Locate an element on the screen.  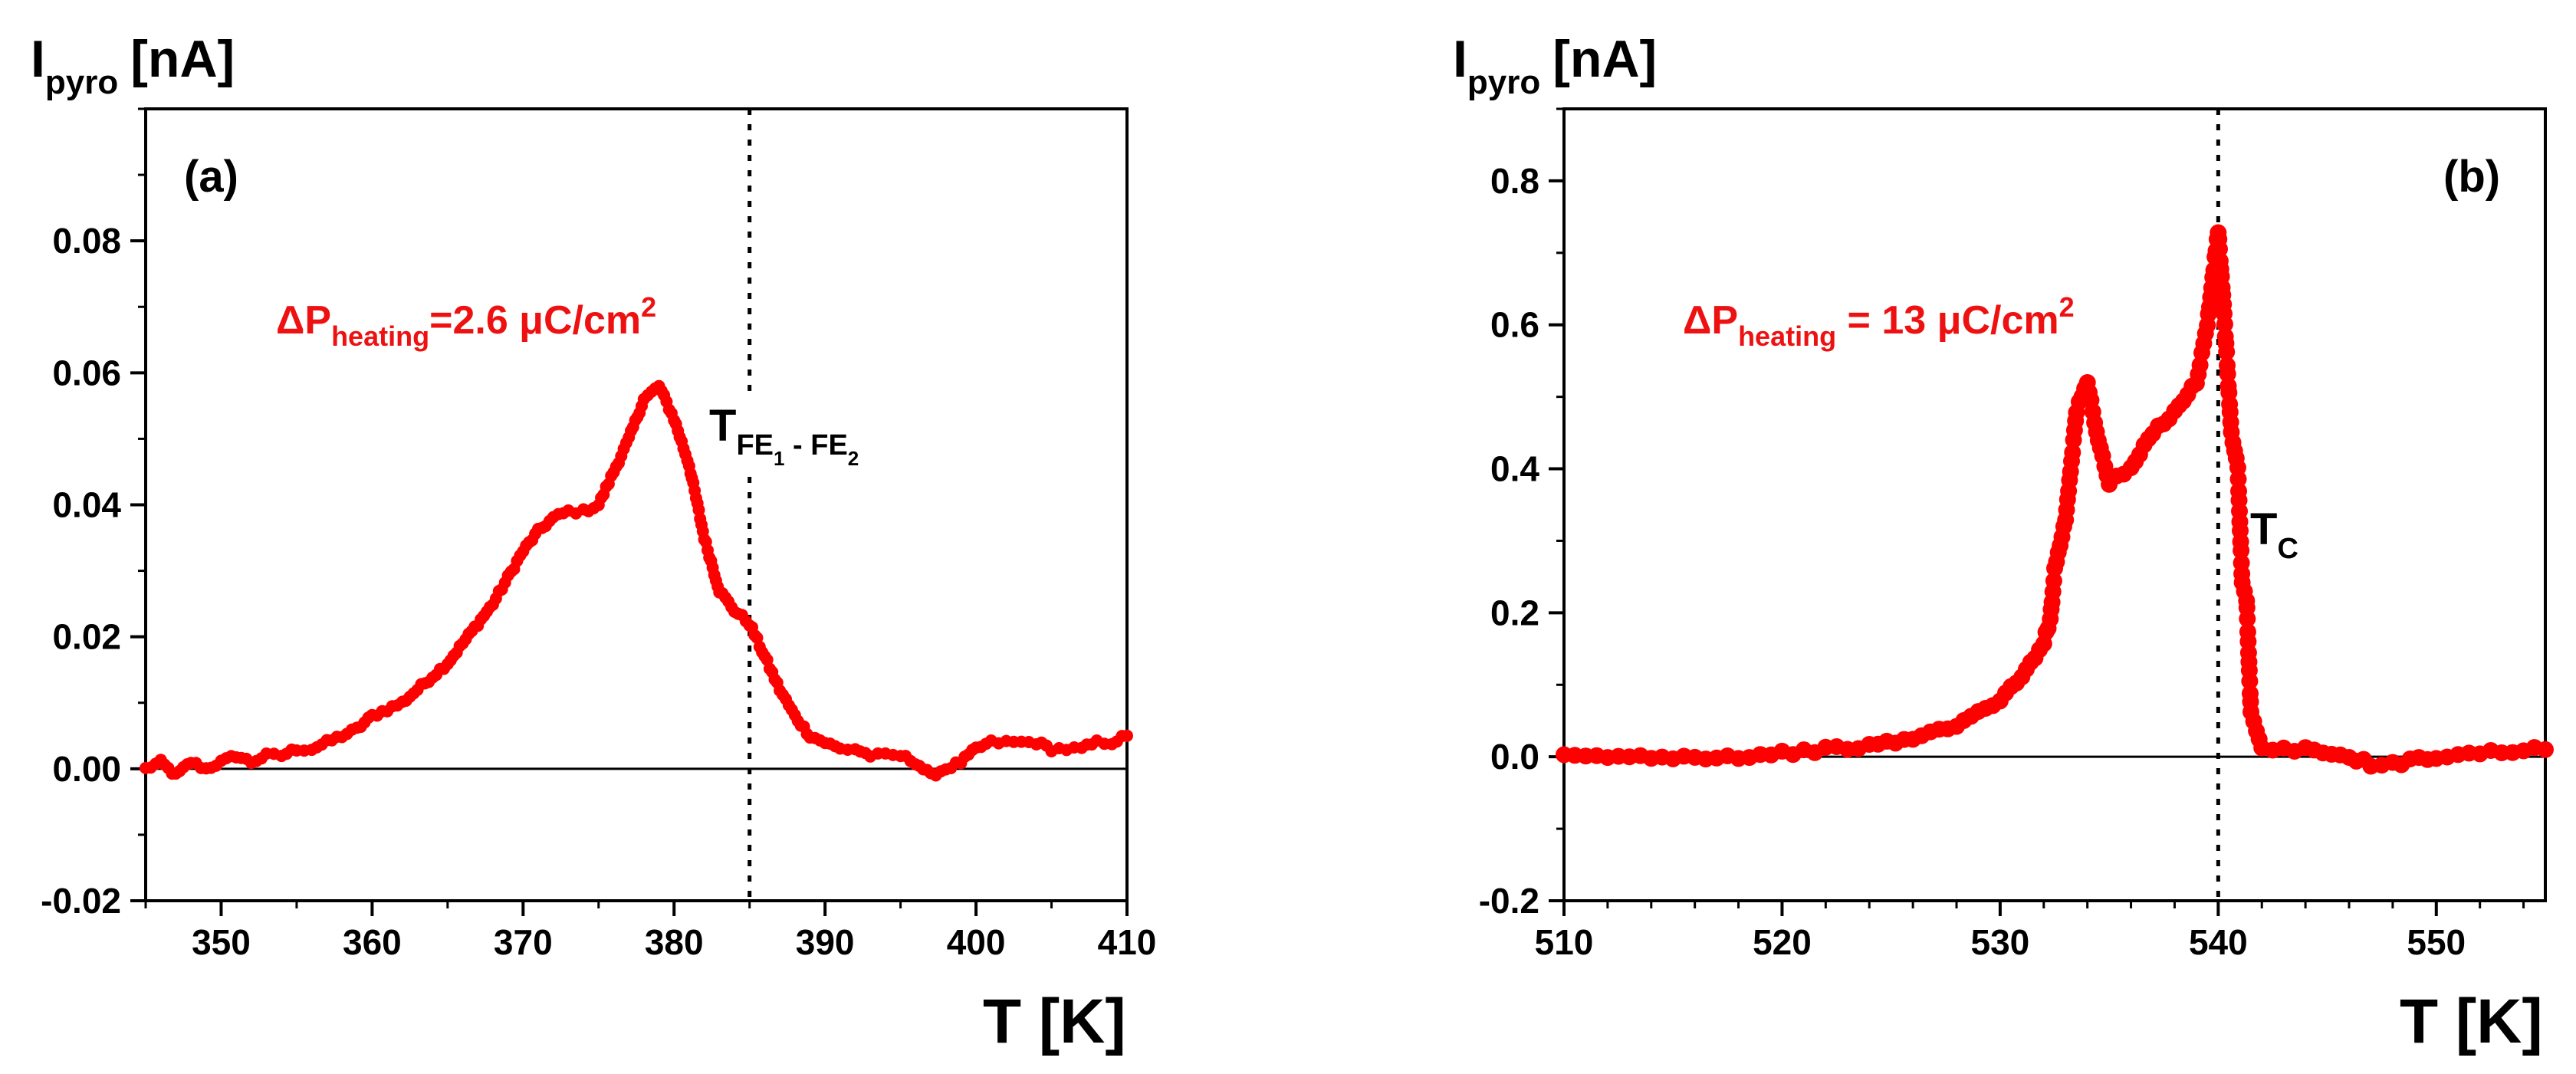
x-tick-label: 400 is located at coordinates (976, 942).